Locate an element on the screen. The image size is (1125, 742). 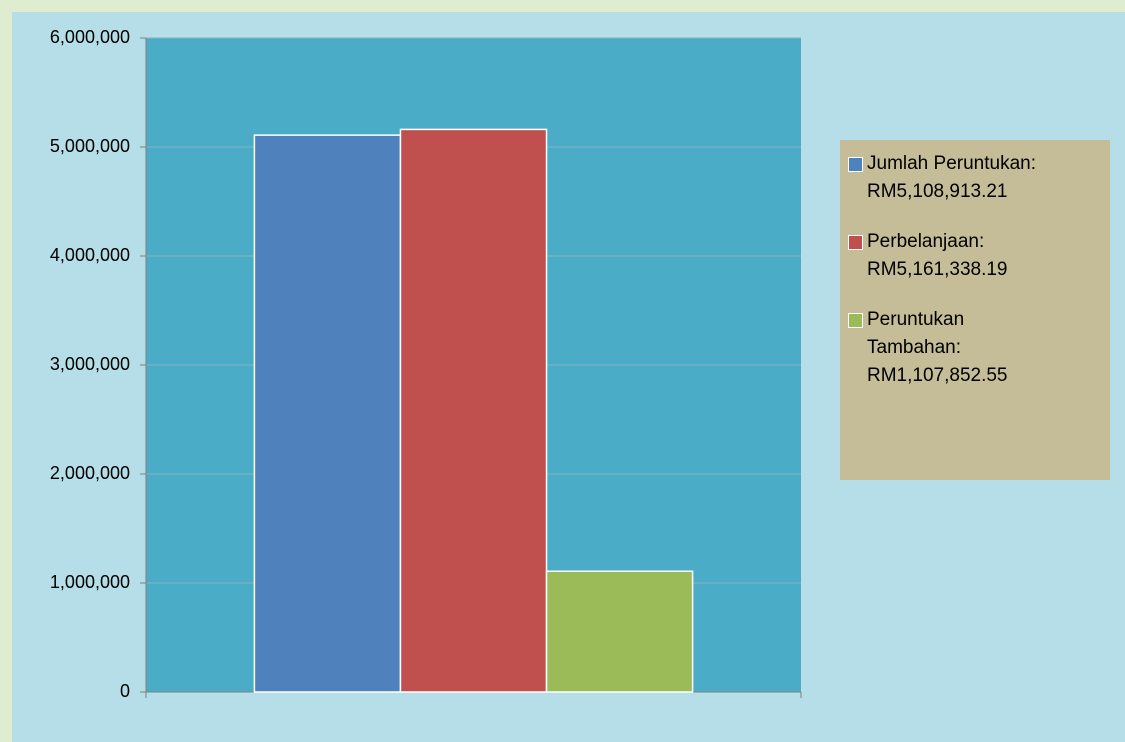
legend-entry: Peruntukan Tambahan: RM1,107,852.55 is located at coordinates (975, 348).